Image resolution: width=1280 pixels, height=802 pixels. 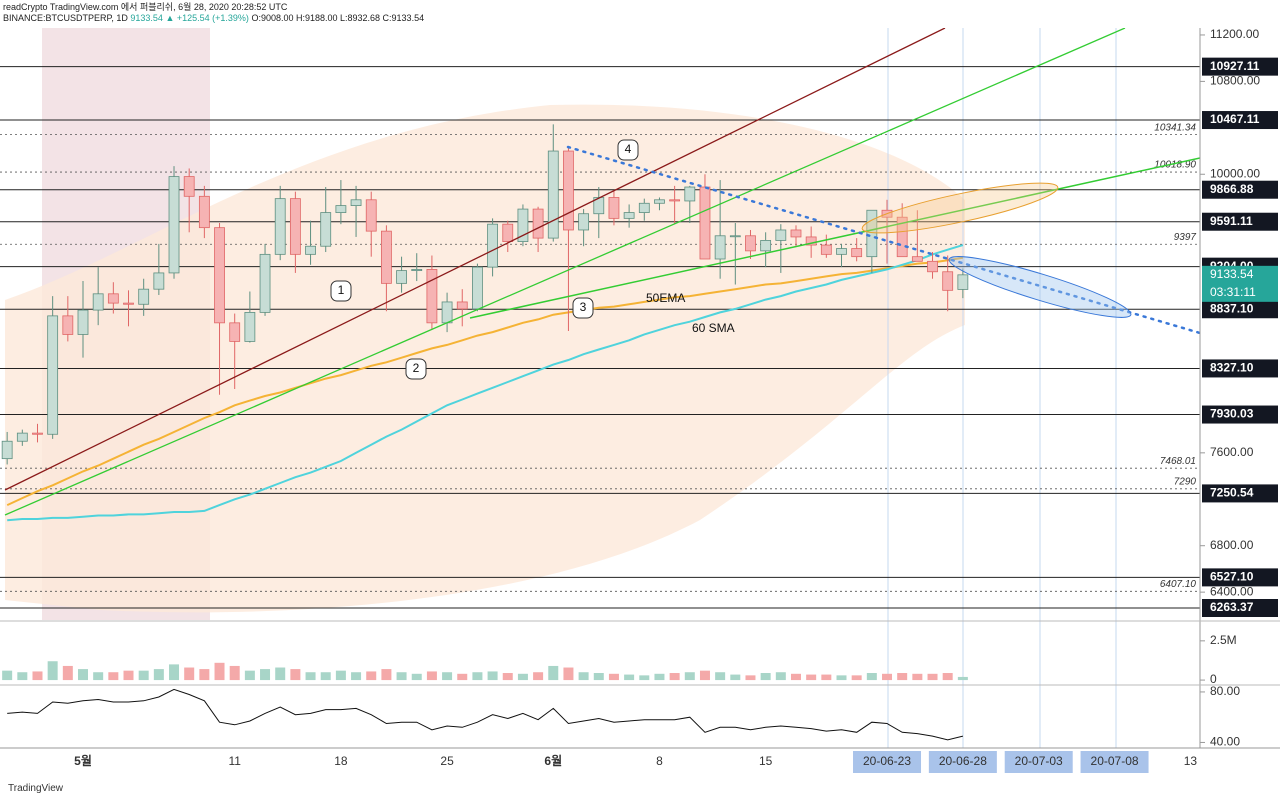 I want to click on x-tick-label: 11, so click(x=234, y=761).